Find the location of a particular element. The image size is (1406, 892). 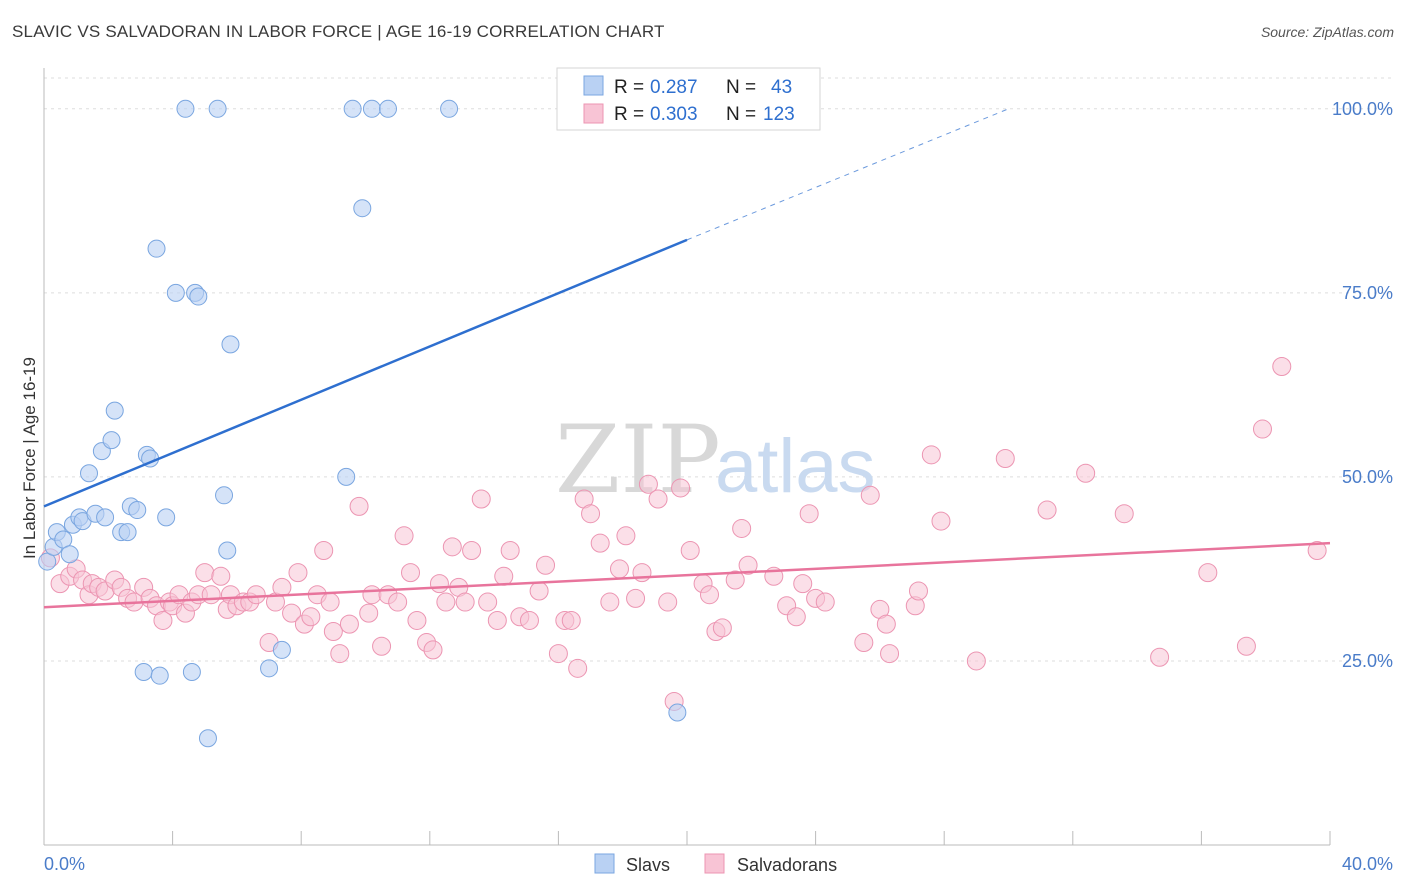

legend-r-value-slavs: 0.287 is located at coordinates (674, 87).